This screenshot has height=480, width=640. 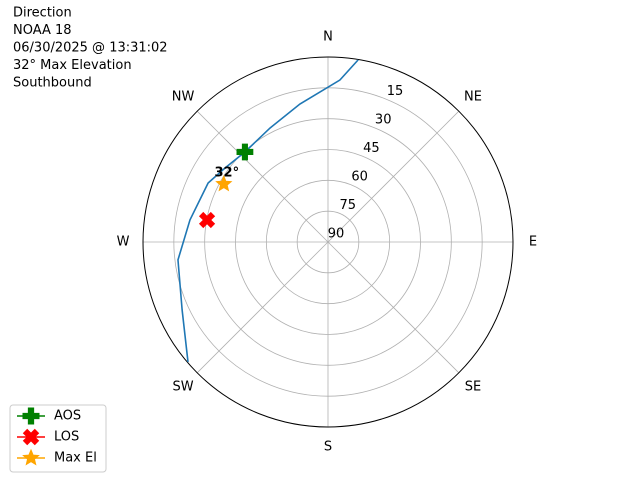 I want to click on legend: AOS LOS Max El, so click(x=58, y=438).